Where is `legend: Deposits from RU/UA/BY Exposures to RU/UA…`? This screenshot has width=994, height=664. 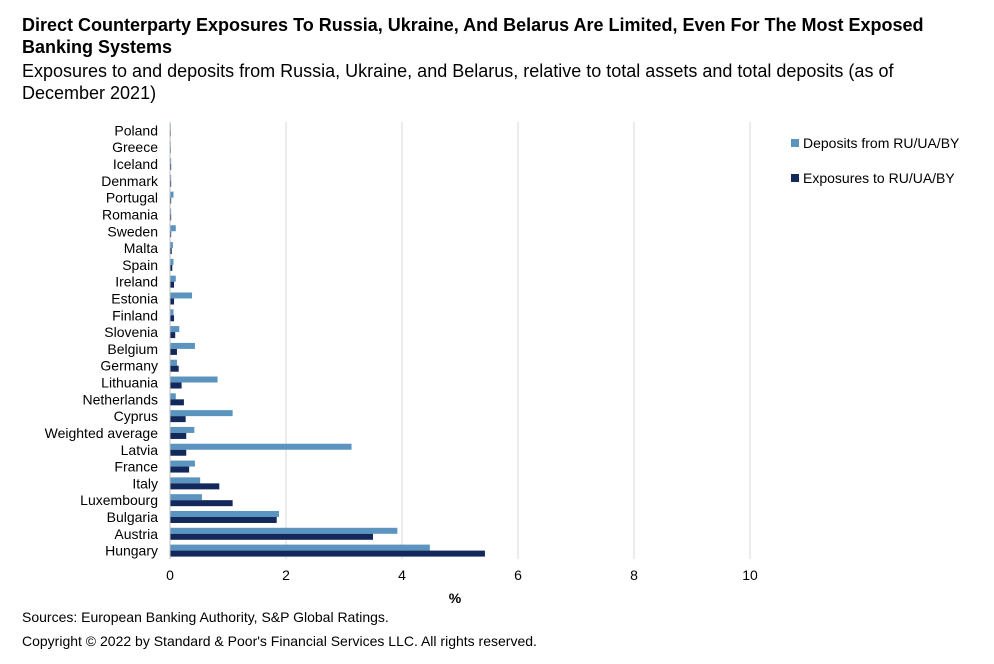
legend: Deposits from RU/UA/BY Exposures to RU/UA… is located at coordinates (875, 160).